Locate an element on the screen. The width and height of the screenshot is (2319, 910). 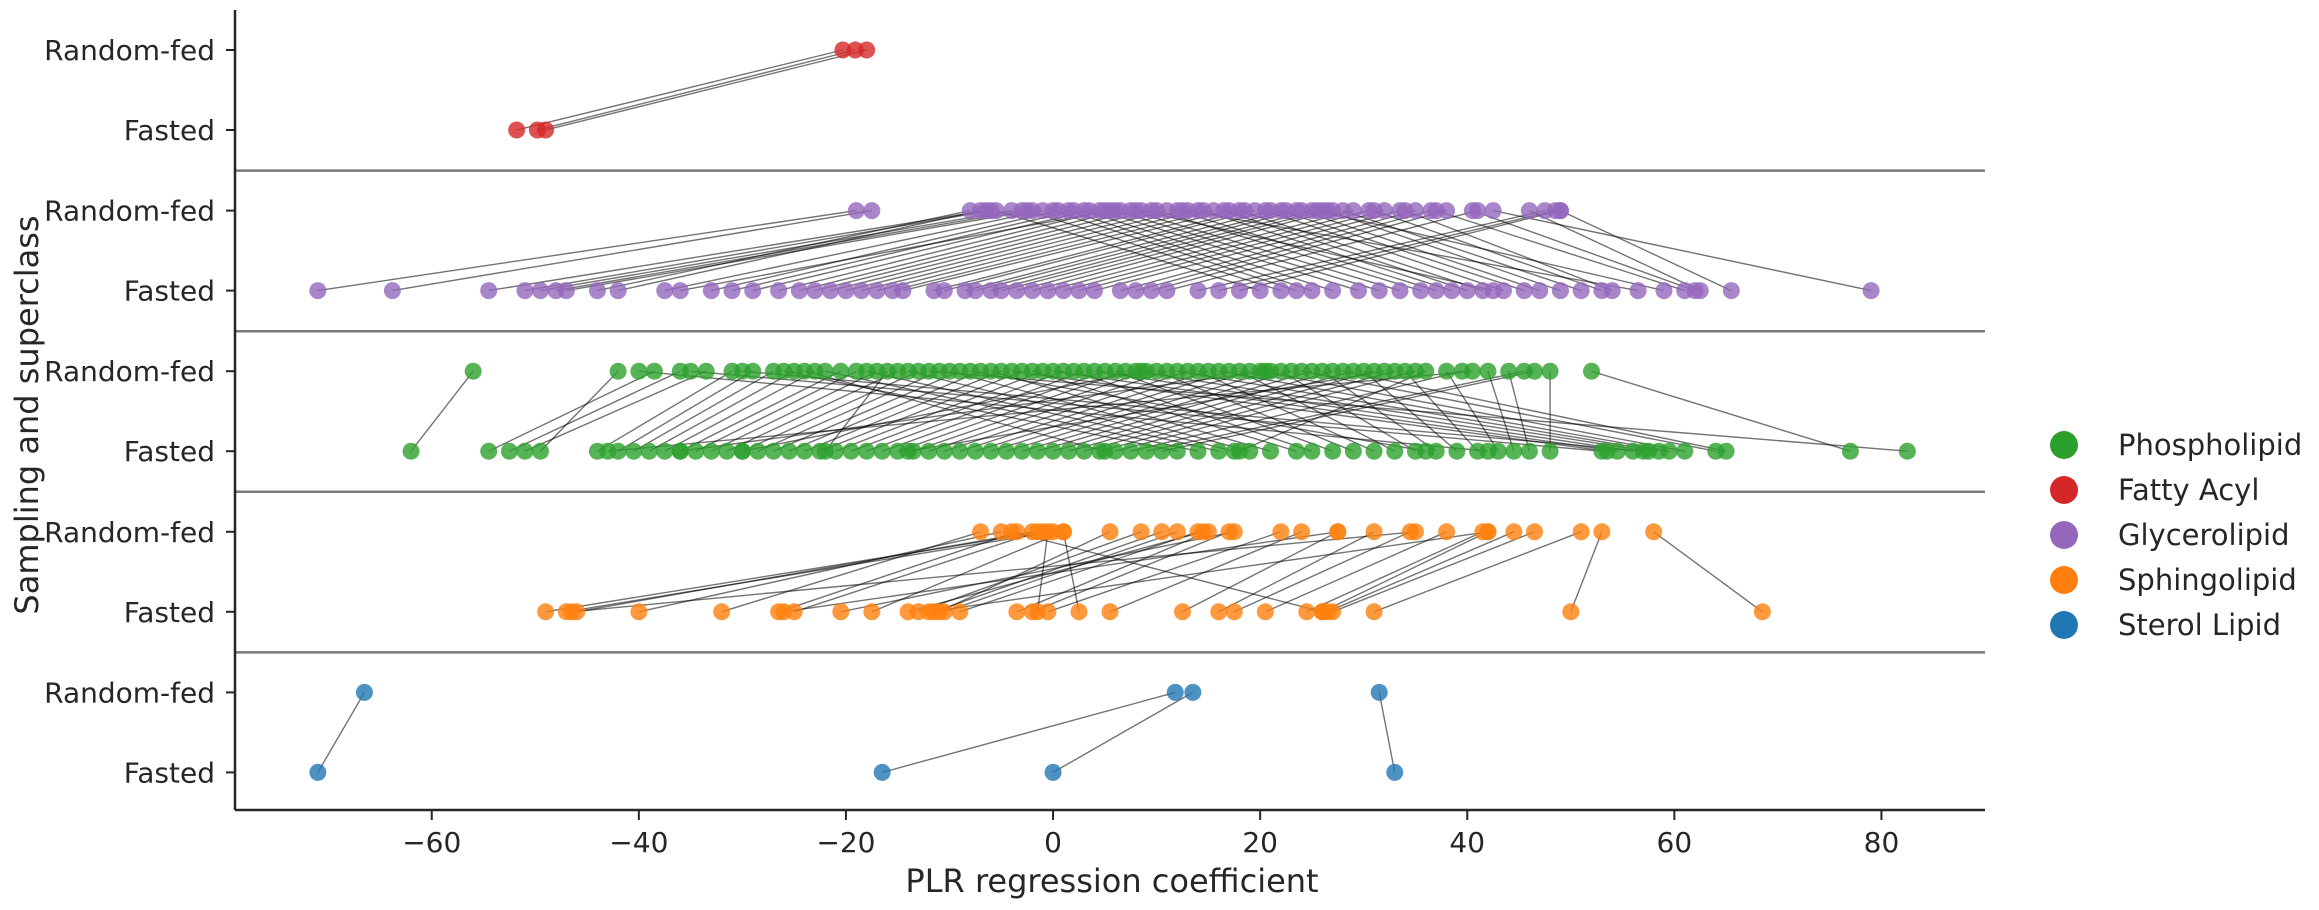
x-tick-label: 0 is located at coordinates (1053, 842).